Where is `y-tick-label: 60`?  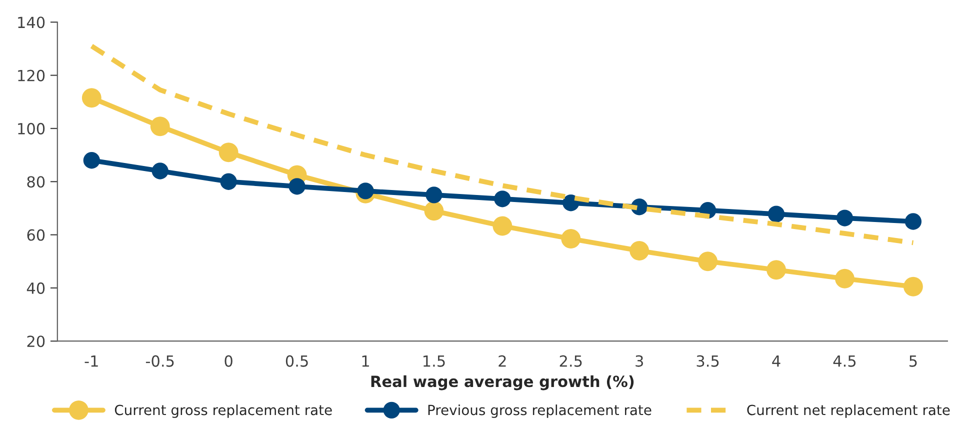
y-tick-label: 60 is located at coordinates (36, 235).